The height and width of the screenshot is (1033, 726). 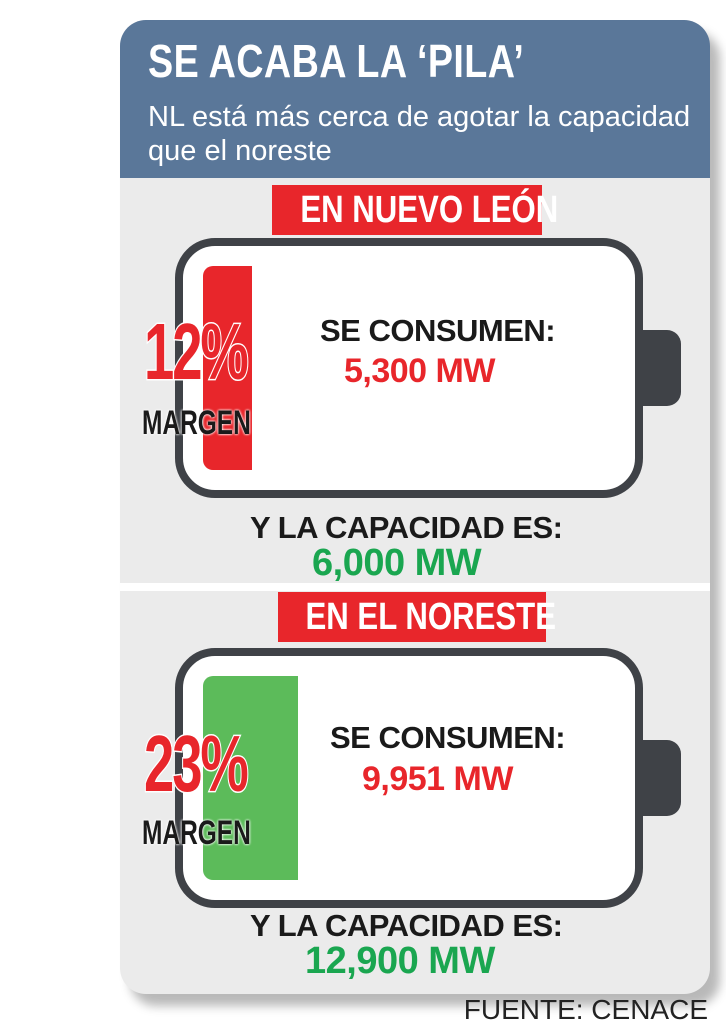 What do you see at coordinates (448, 737) in the screenshot?
I see `consume-label-noreste: SE CONSUMEN:` at bounding box center [448, 737].